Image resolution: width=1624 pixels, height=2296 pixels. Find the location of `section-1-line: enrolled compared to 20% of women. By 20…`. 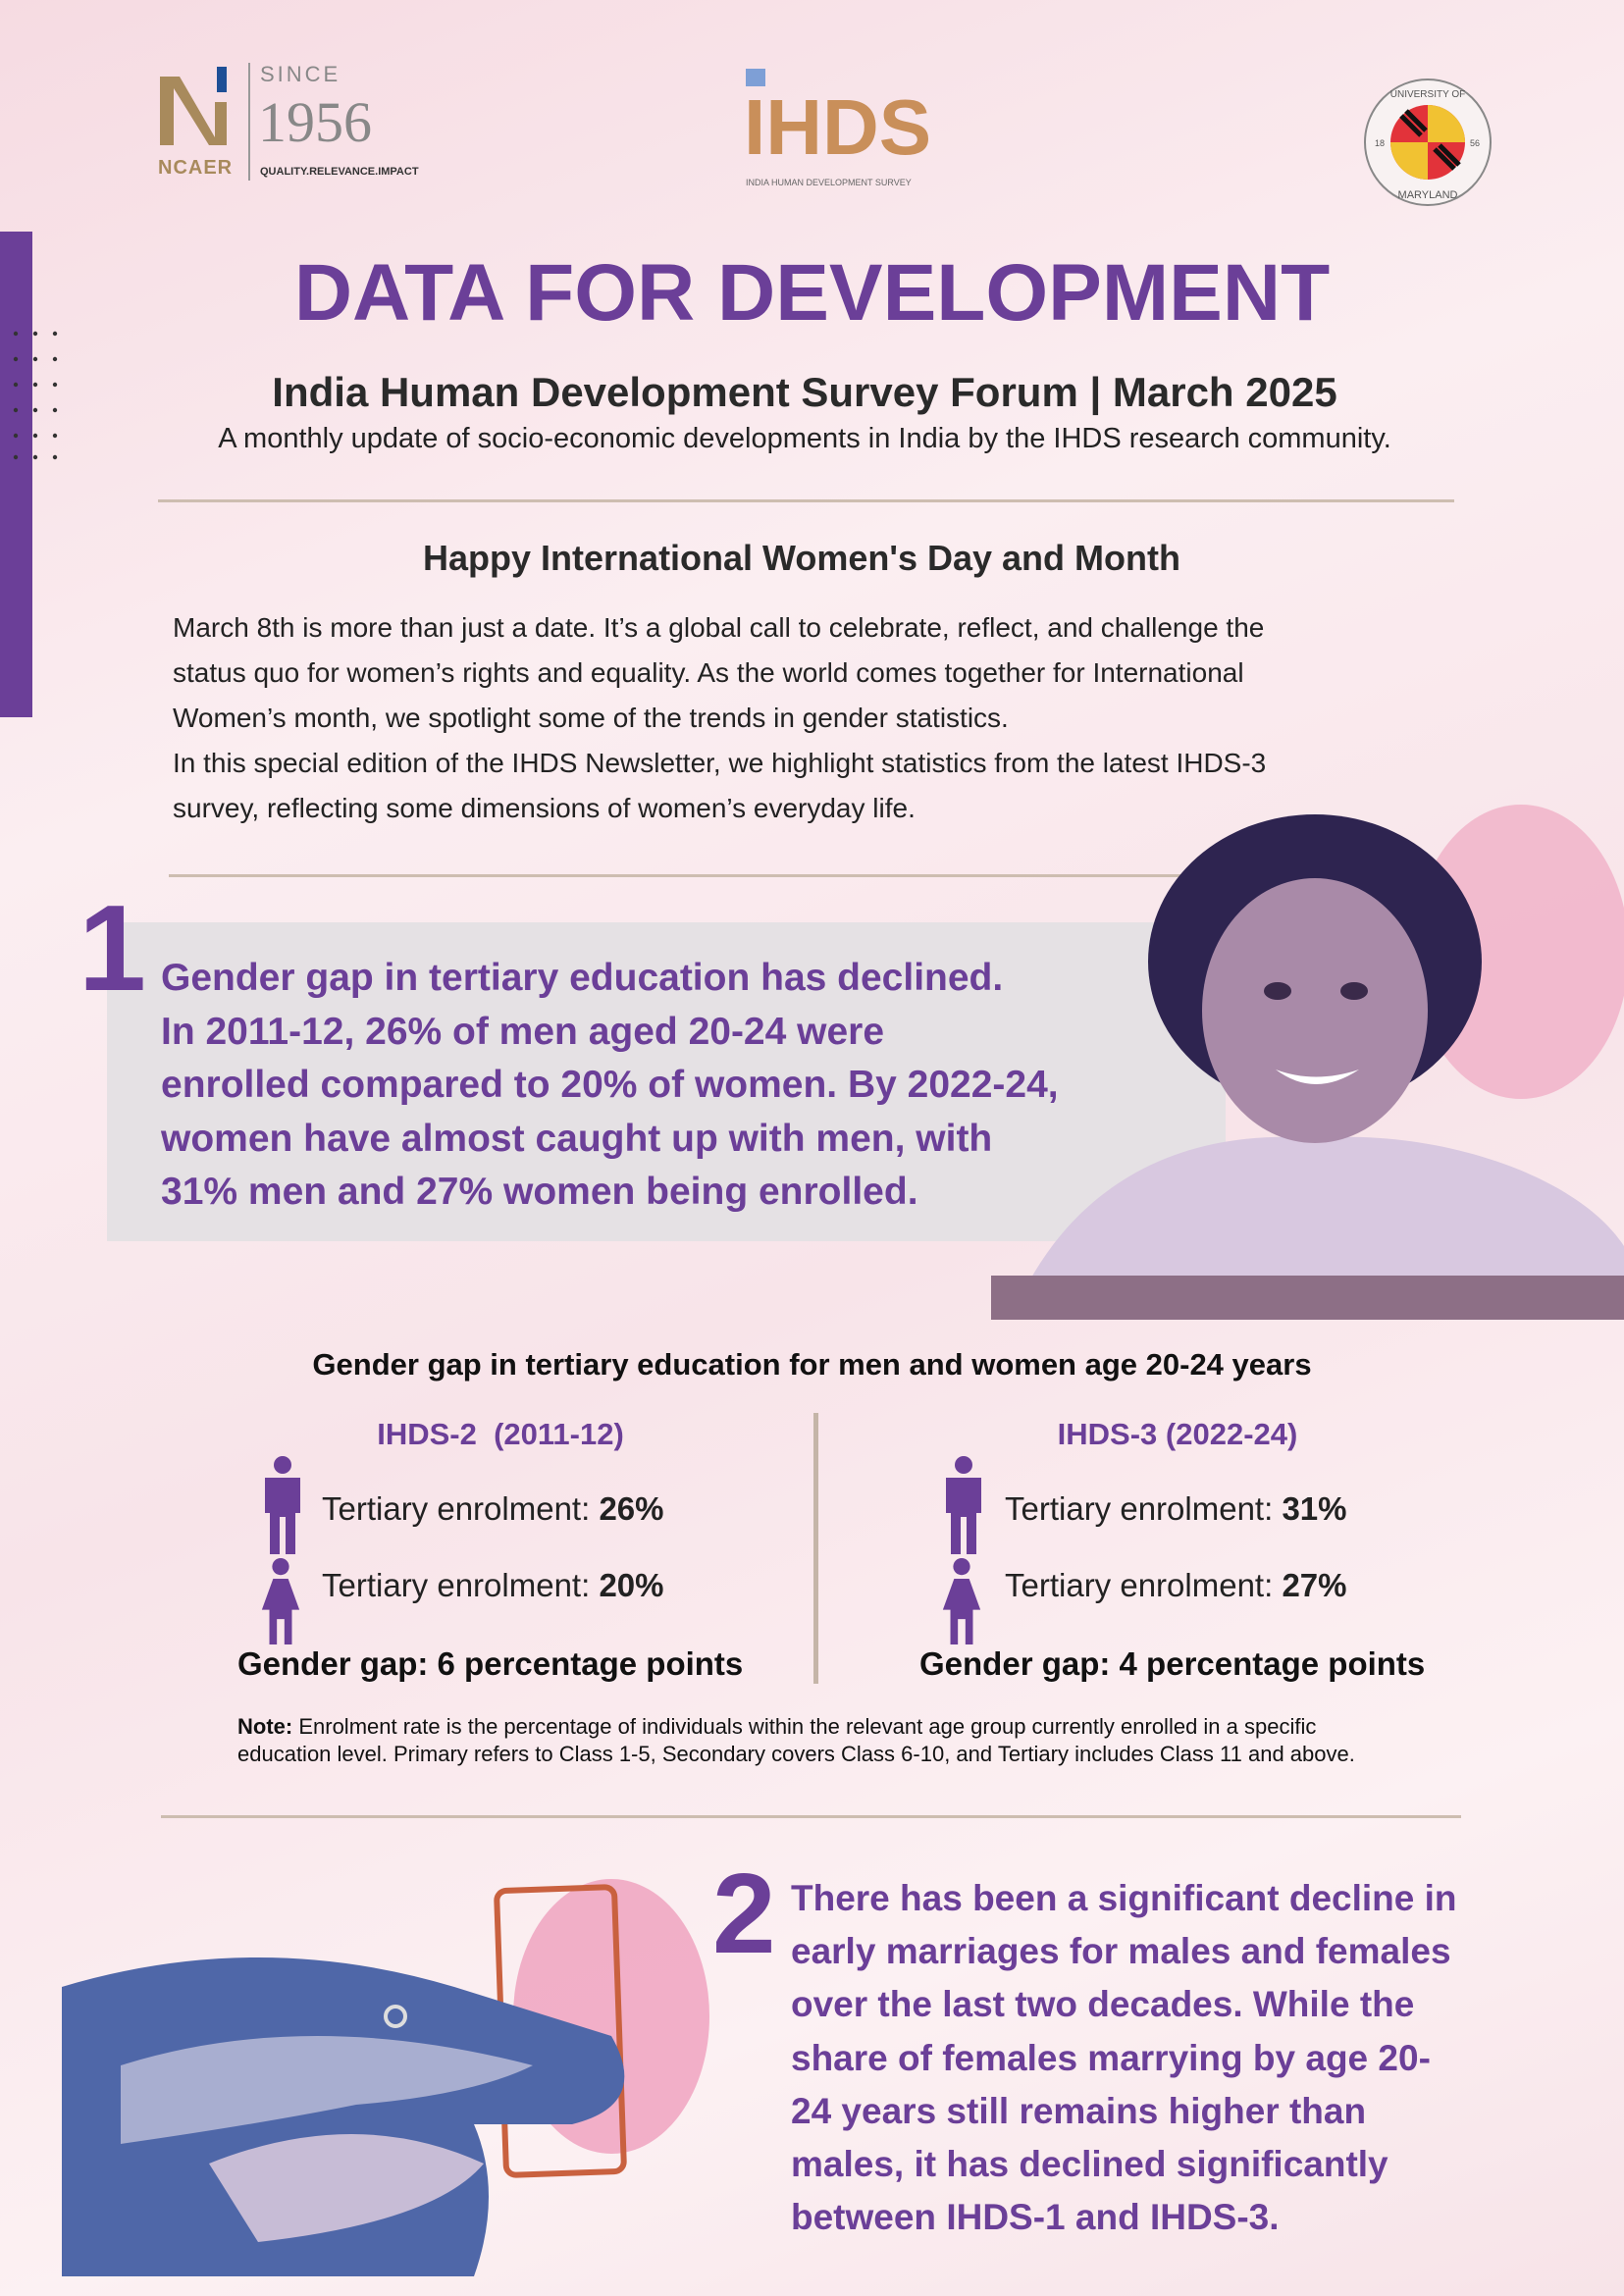

section-1-line: enrolled compared to 20% of women. By 20… is located at coordinates (610, 1085).